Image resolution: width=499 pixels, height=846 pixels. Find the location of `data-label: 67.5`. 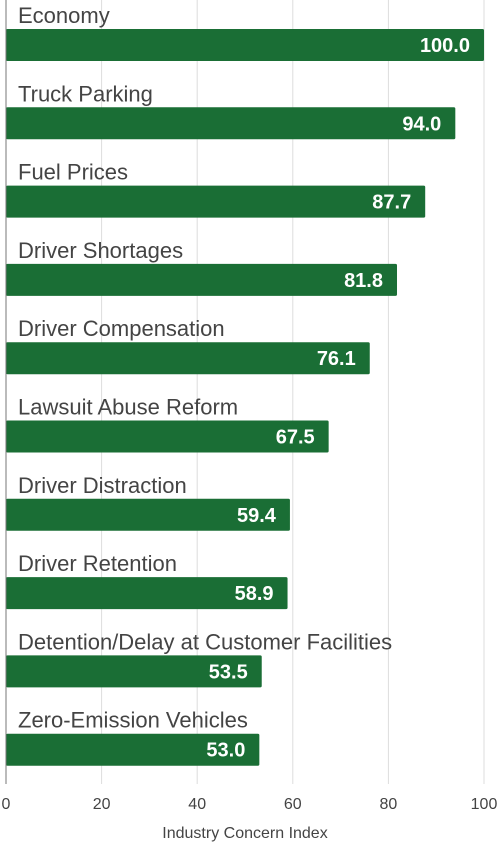

data-label: 67.5 is located at coordinates (295, 438).